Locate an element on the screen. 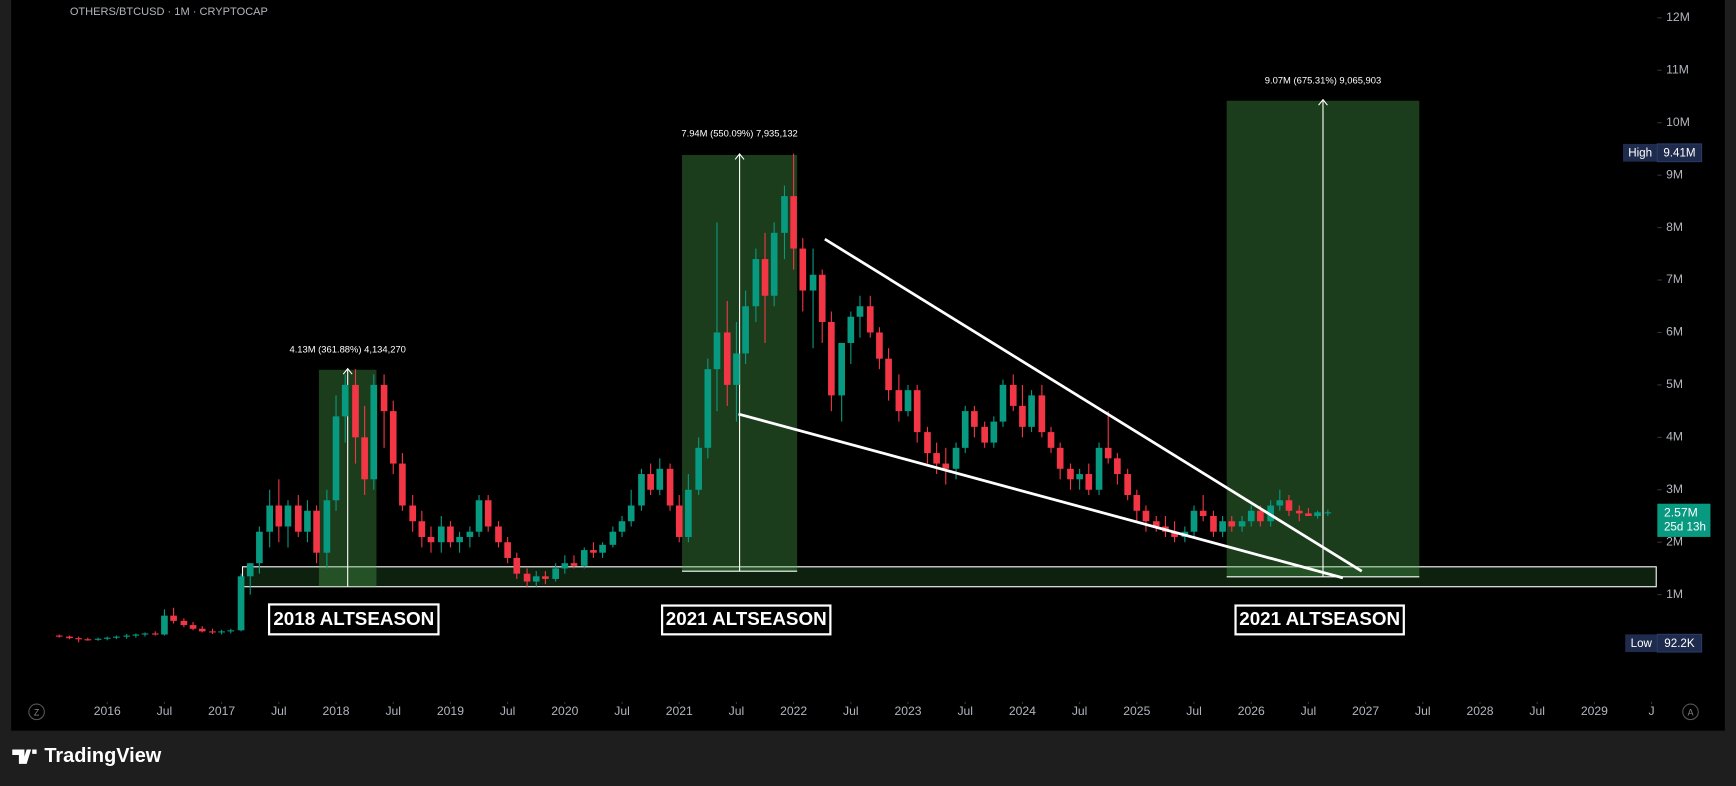 The image size is (1736, 786). x-tick-label: 2017 is located at coordinates (221, 711).